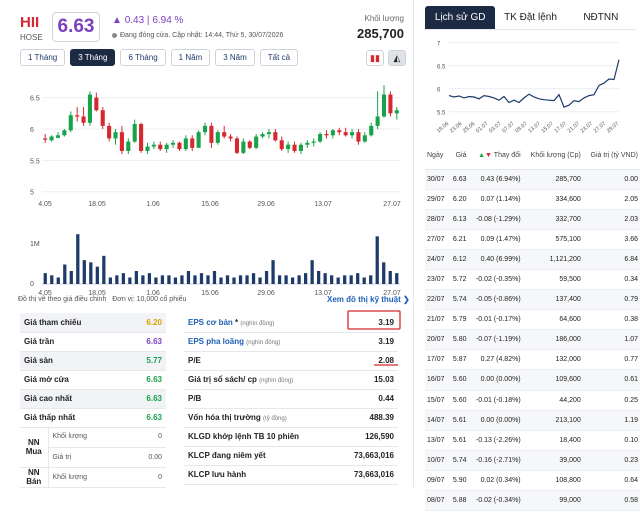 The width and height of the screenshot is (640, 511). I want to click on history-value: 0.79, so click(611, 300).